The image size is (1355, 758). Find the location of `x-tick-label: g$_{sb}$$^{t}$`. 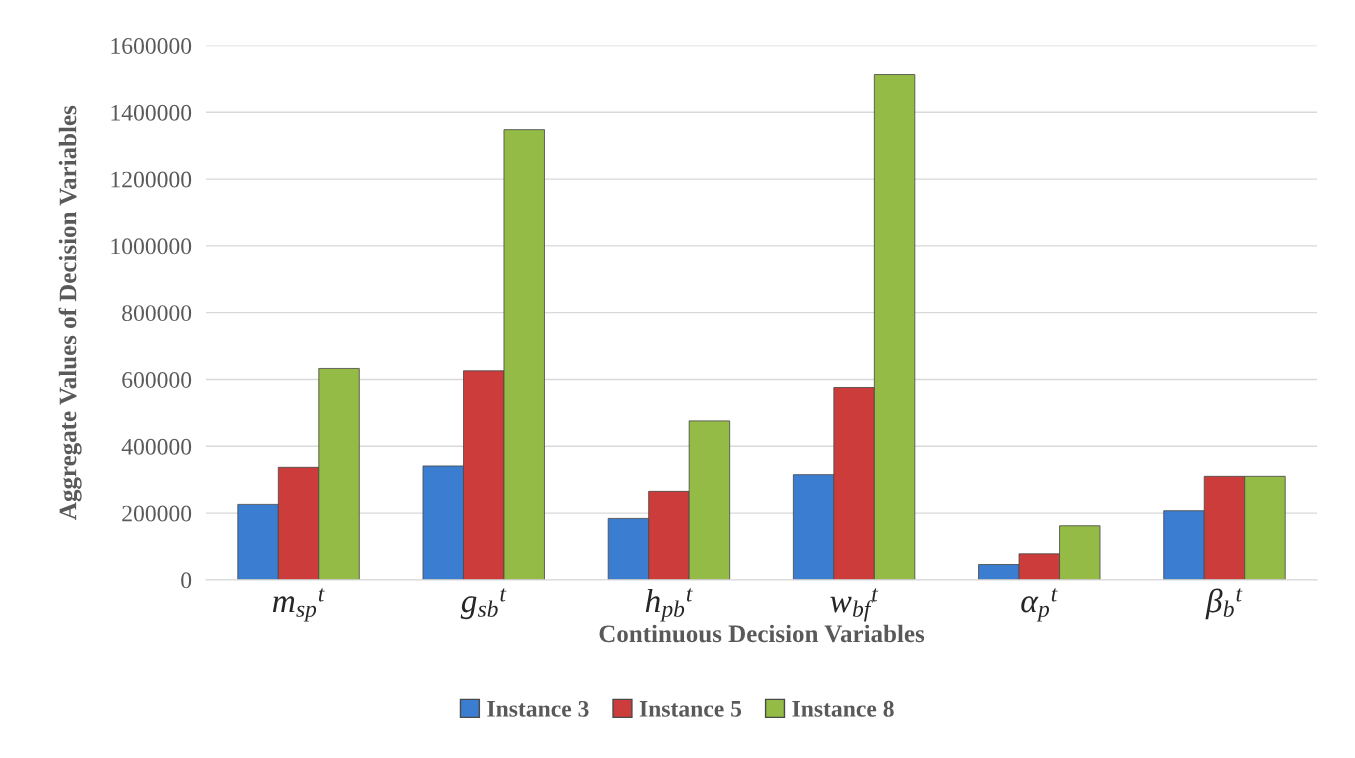

x-tick-label: g$_{sb}$$^{t}$ is located at coordinates (483, 604).